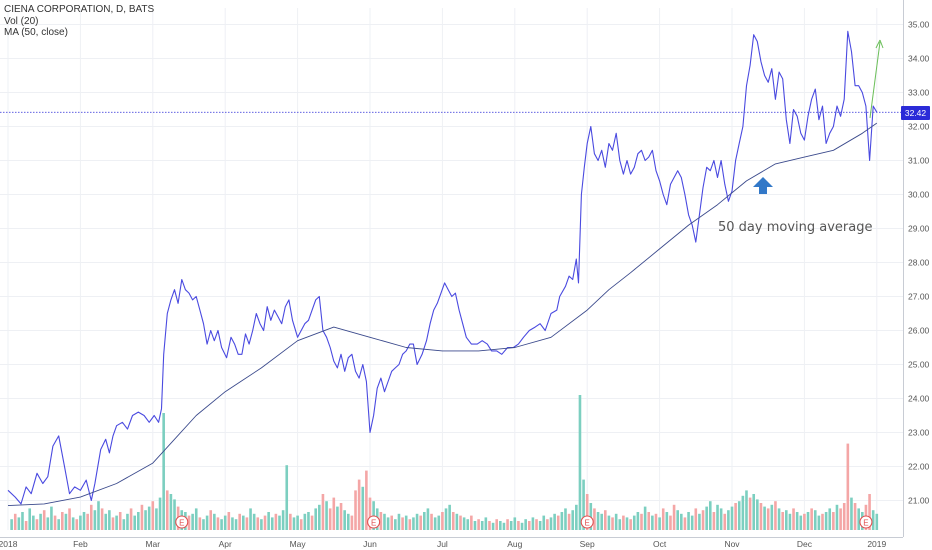  Describe the element at coordinates (919, 433) in the screenshot. I see `y-tick-label: 23.00` at that location.